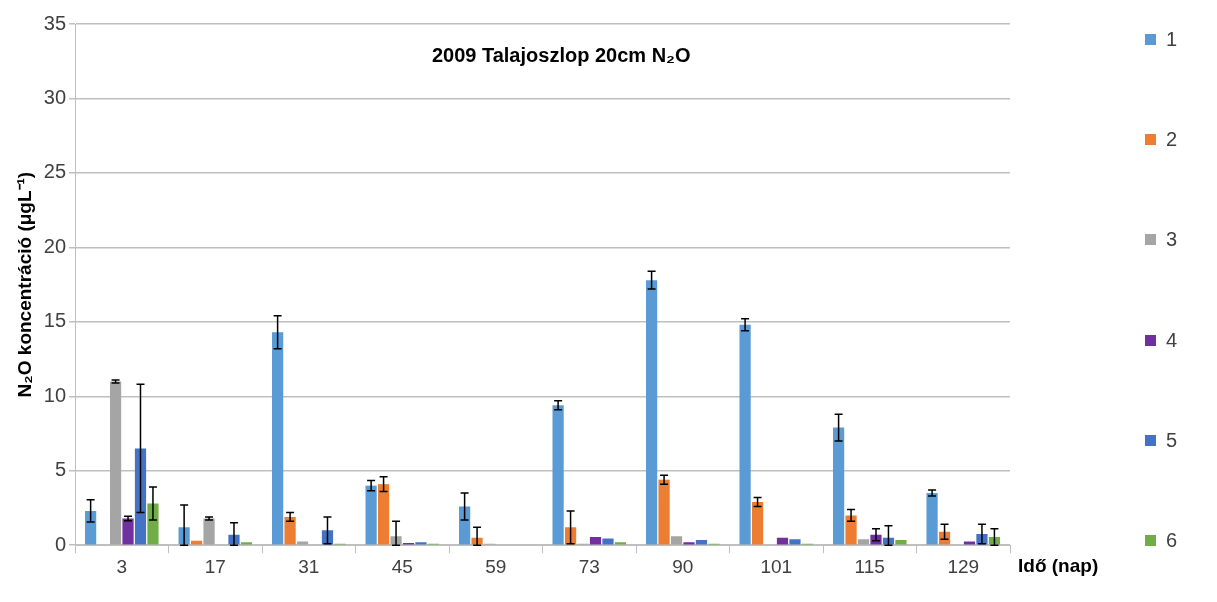 The image size is (1217, 602). I want to click on y-tick-label: 5, so click(60, 469).